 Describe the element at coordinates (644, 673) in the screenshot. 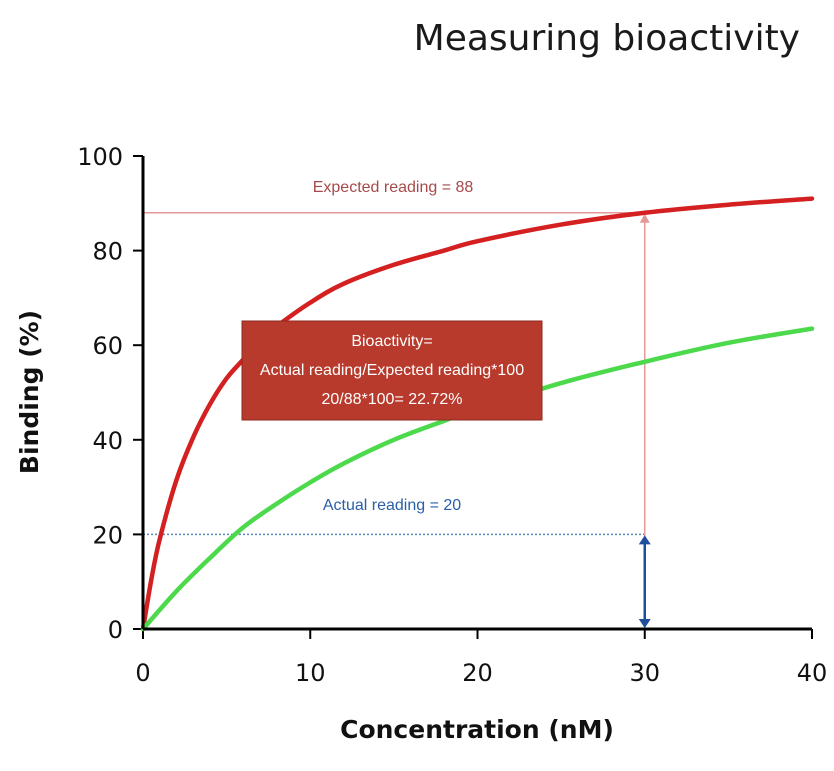

I see `x-tick-label: 30` at that location.